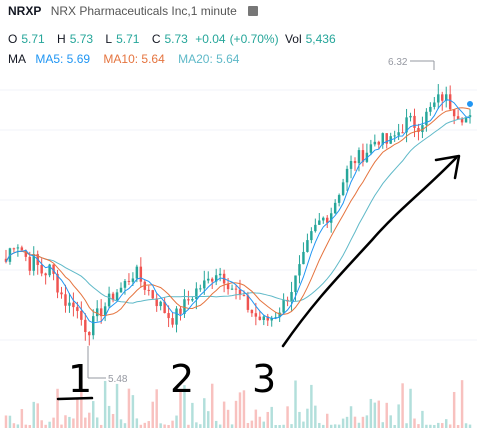 Image resolution: width=477 pixels, height=431 pixels. I want to click on low-value: 5.71, so click(128, 39).